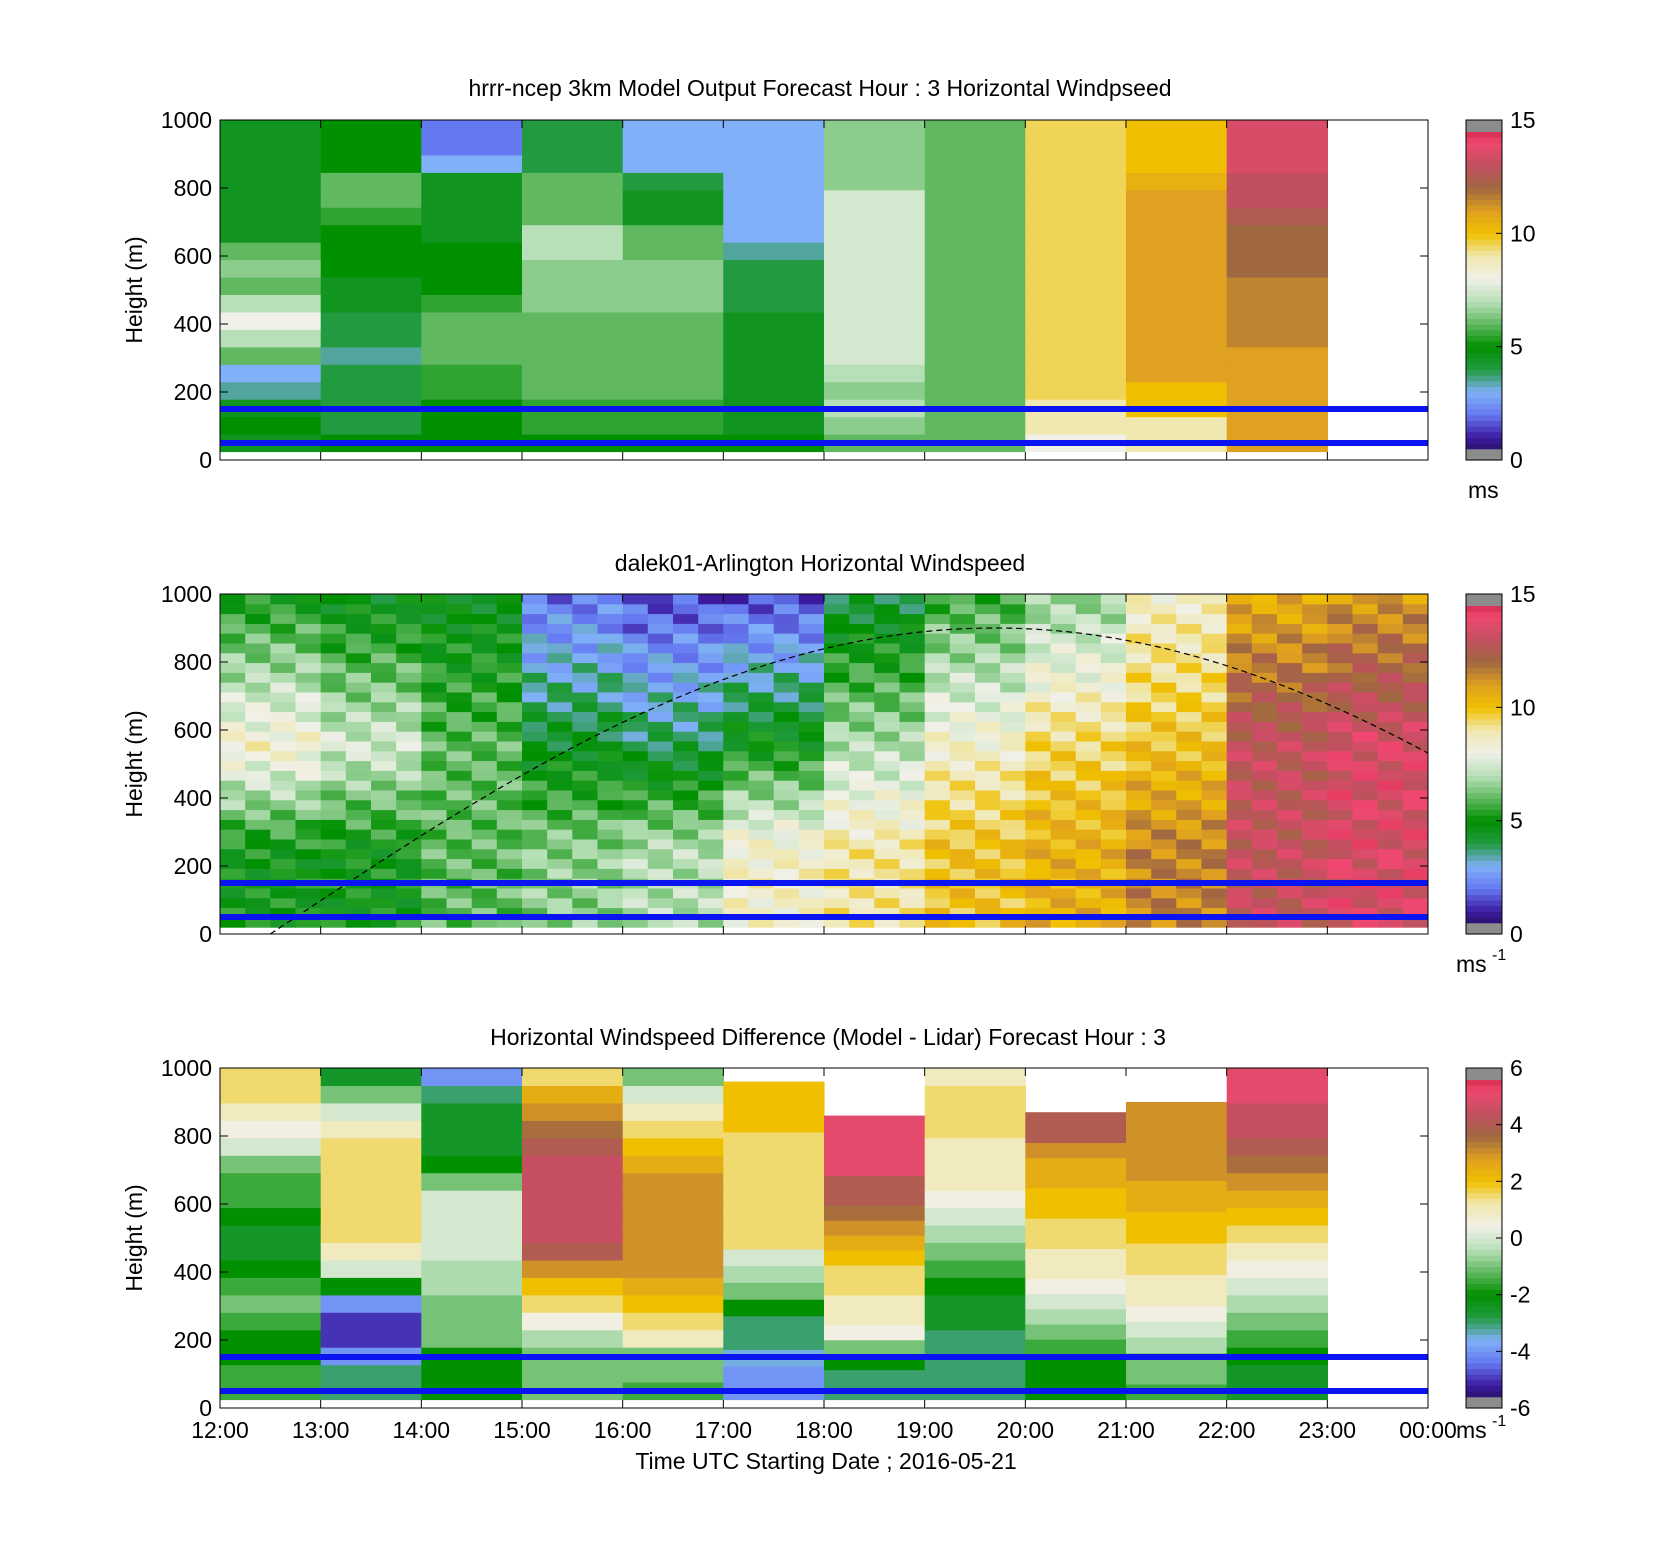 The width and height of the screenshot is (1680, 1561). What do you see at coordinates (774, 1234) in the screenshot?
I see `panel-difference-heatmap` at bounding box center [774, 1234].